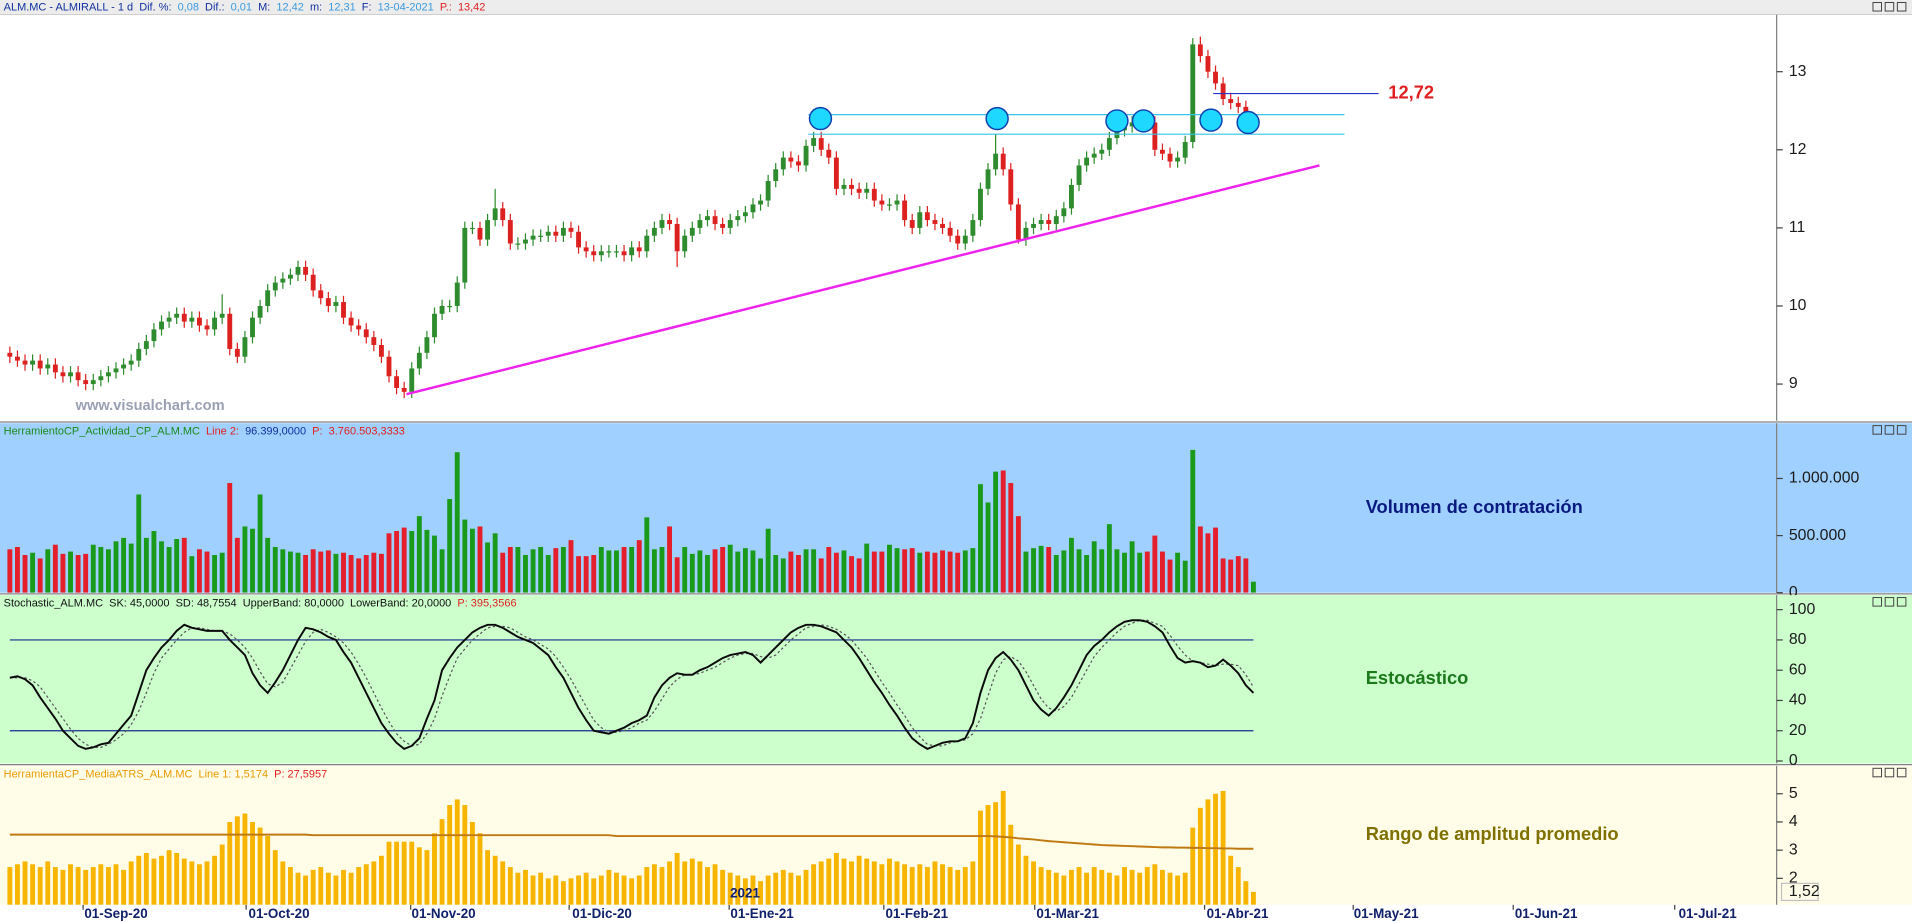 The image size is (1912, 922). What do you see at coordinates (1793, 760) in the screenshot?
I see `y-tick-label: 0` at bounding box center [1793, 760].